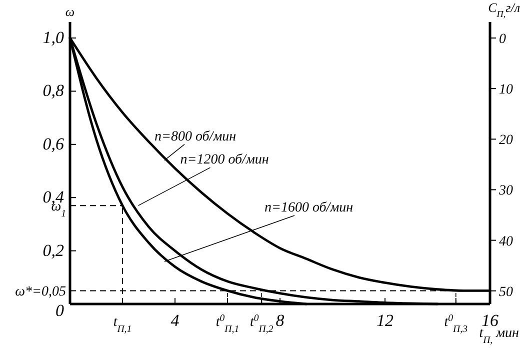  Describe the element at coordinates (504, 10) in the screenshot. I see `y2-axis-title: C$_{П,}$г/л` at that location.